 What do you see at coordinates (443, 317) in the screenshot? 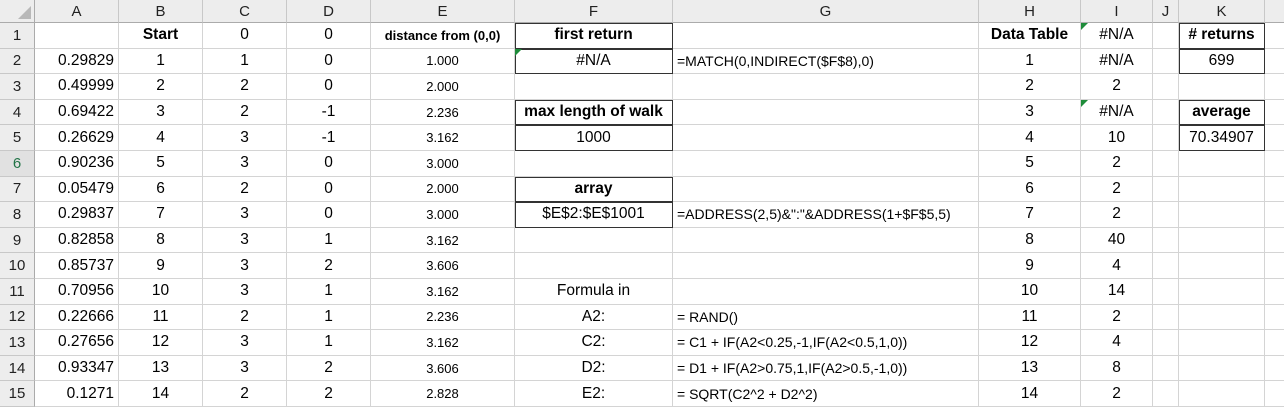
I see `cell-e12: 2.236` at bounding box center [443, 317].